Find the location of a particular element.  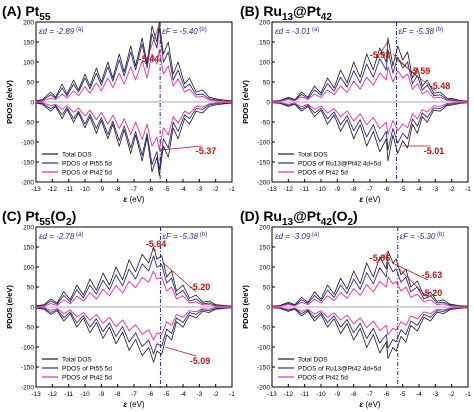

x-tick-label: -2 is located at coordinates (216, 189).